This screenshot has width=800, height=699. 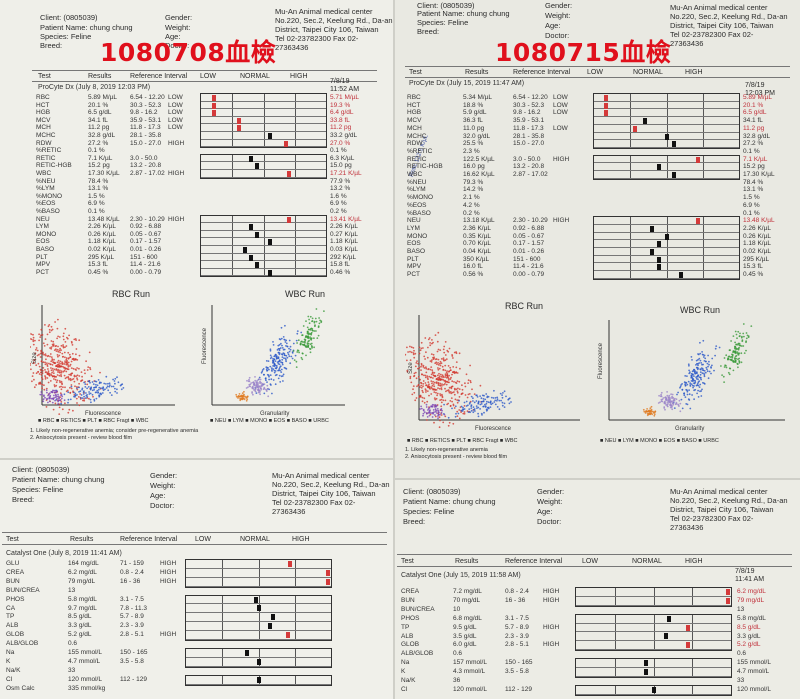 I want to click on patient-label: Patient Name: chung chung, so click(x=58, y=479).